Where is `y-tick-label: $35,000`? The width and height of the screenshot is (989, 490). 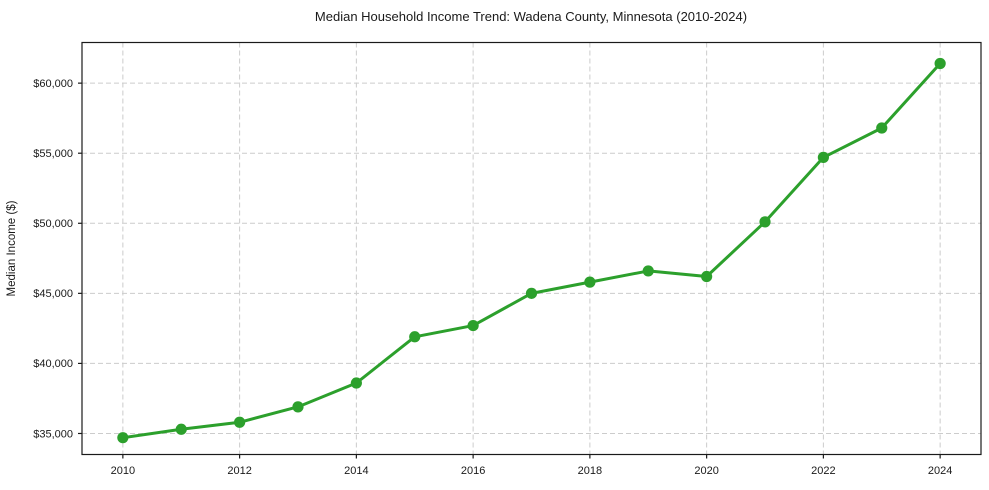 y-tick-label: $35,000 is located at coordinates (53, 434).